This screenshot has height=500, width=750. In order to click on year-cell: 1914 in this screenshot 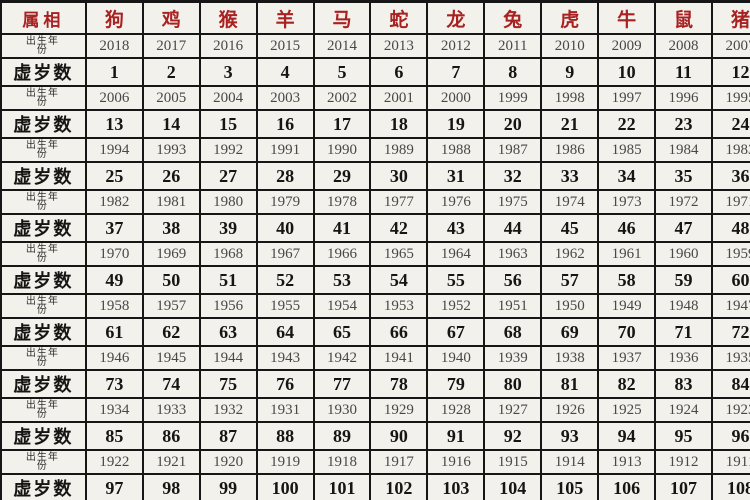, I will do `click(571, 463)`.